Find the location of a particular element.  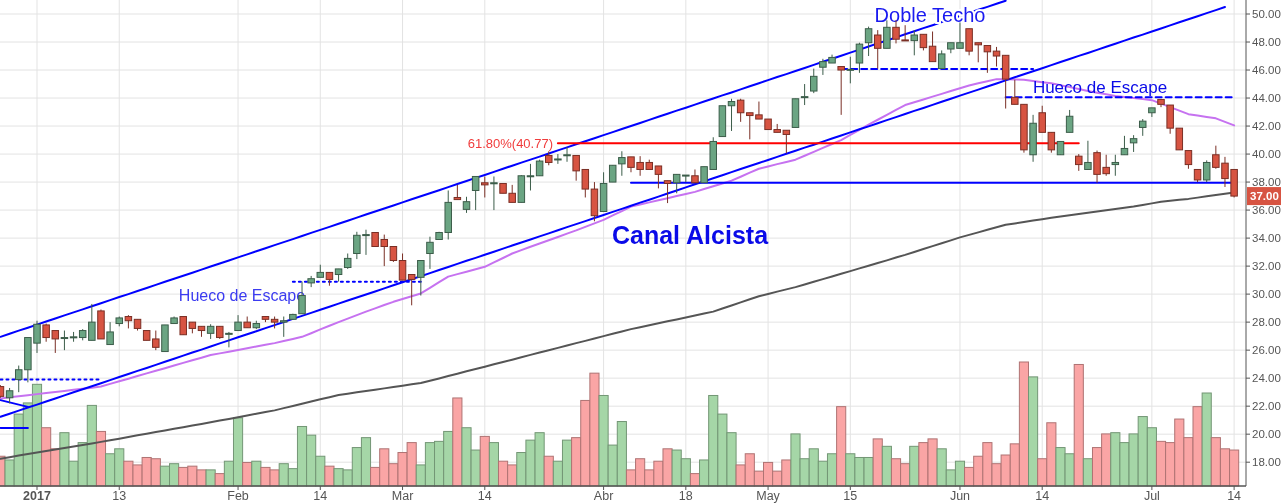

y-tick-label: 22.00 is located at coordinates (1266, 406).